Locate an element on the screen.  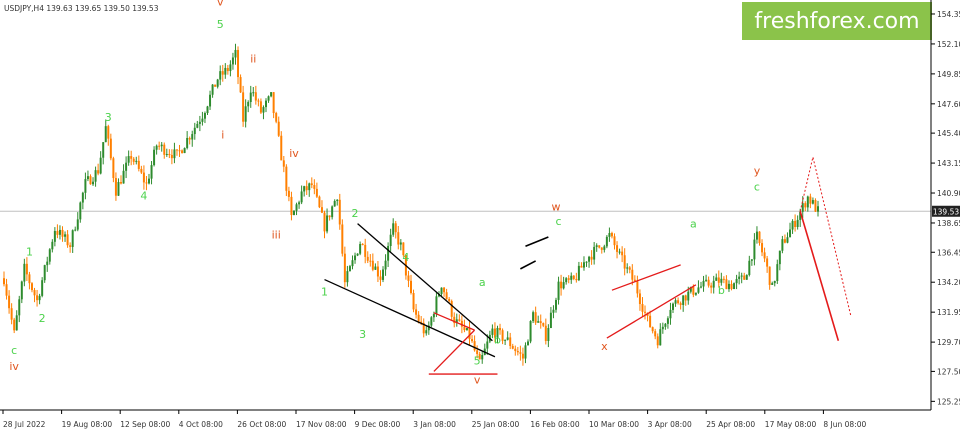
price-tick-label: 129.70 is located at coordinates (948, 342).